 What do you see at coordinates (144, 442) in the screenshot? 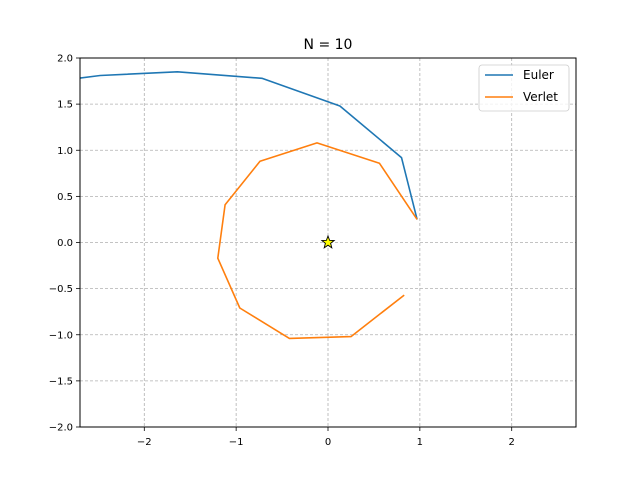
I see `x-tick-label: −2` at bounding box center [144, 442].